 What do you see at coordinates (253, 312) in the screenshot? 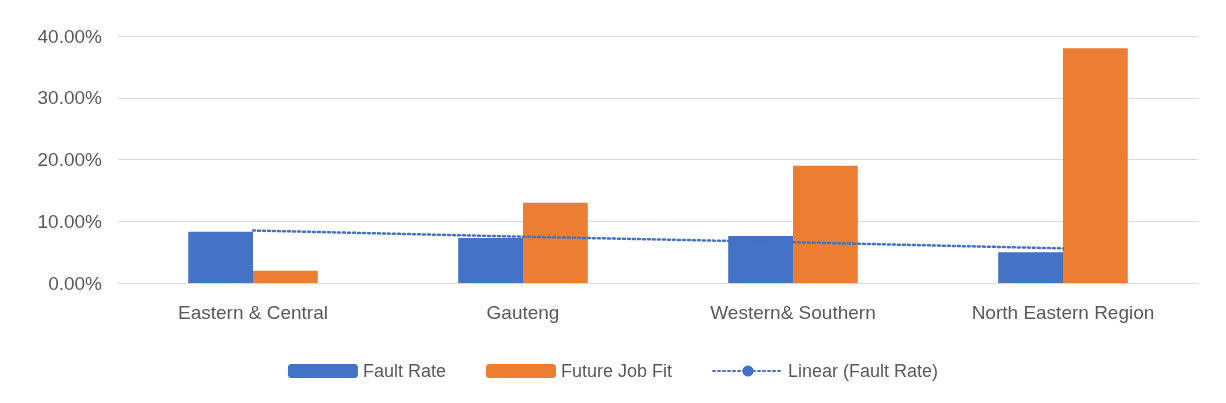
I see `x-tick-label: Eastern & Central` at bounding box center [253, 312].